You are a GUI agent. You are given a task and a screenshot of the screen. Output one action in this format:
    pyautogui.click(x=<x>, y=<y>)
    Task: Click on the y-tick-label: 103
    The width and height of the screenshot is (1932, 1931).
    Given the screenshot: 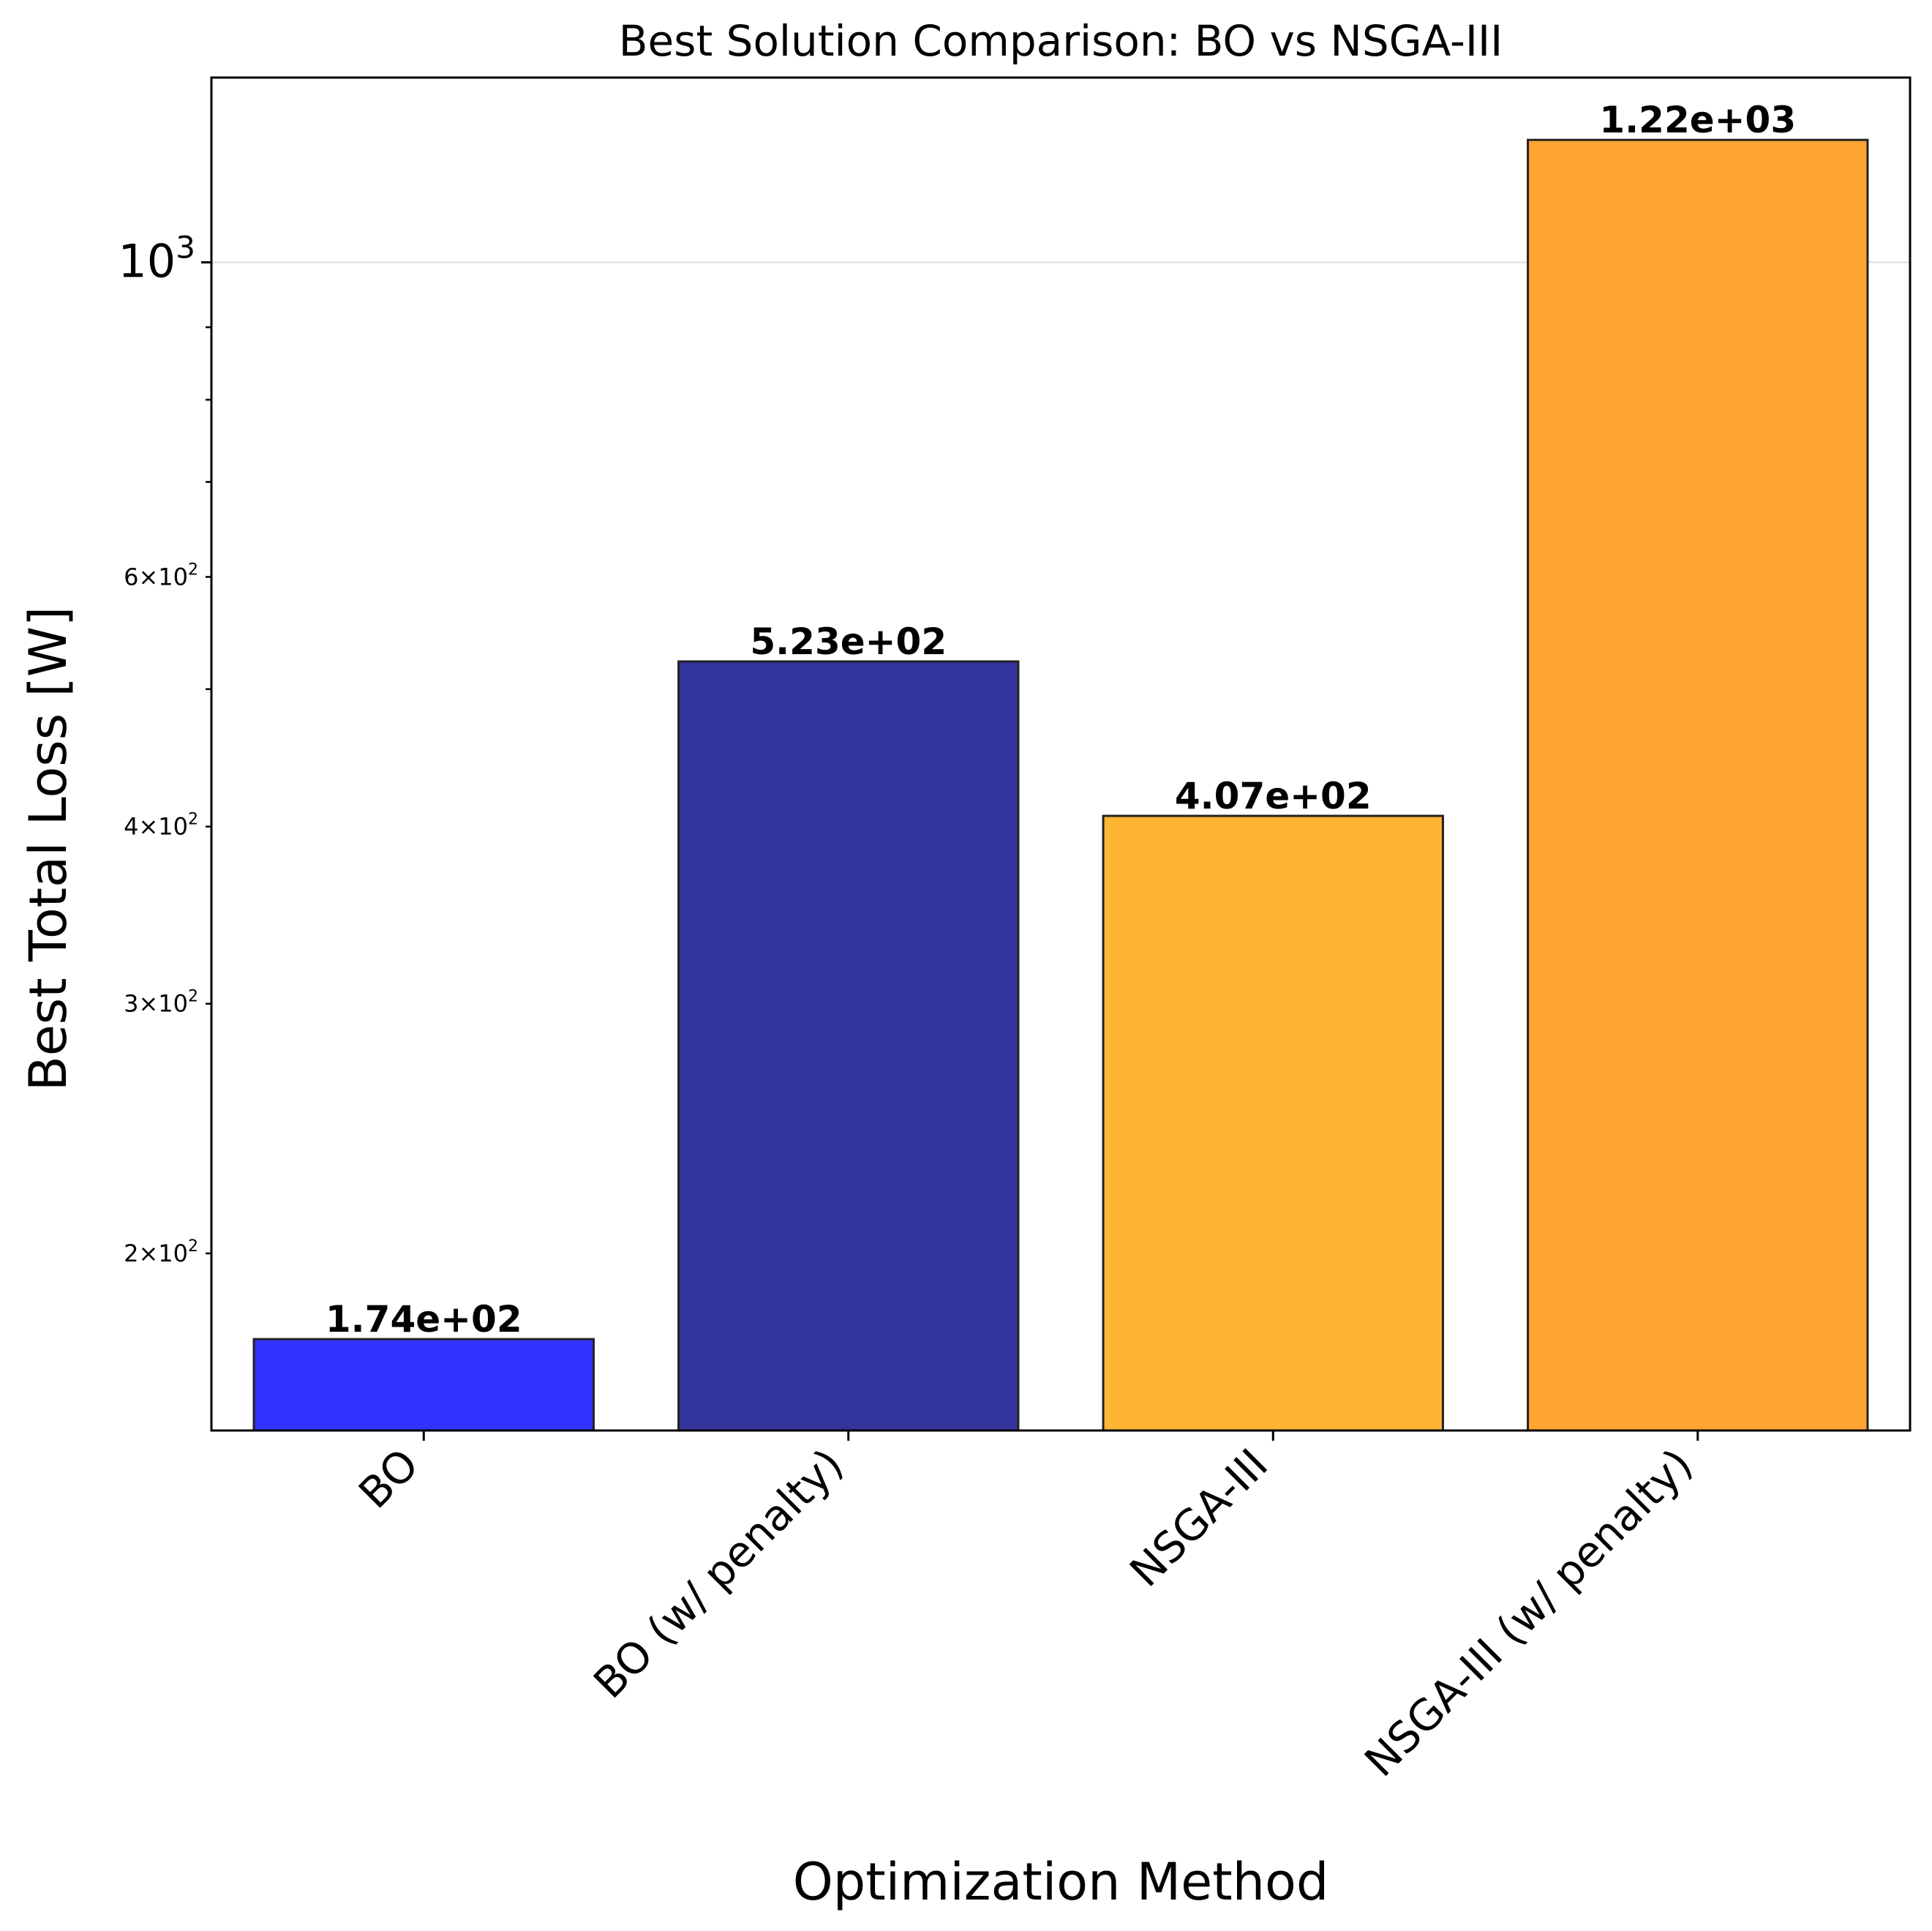 What is the action you would take?
    pyautogui.click(x=156, y=259)
    